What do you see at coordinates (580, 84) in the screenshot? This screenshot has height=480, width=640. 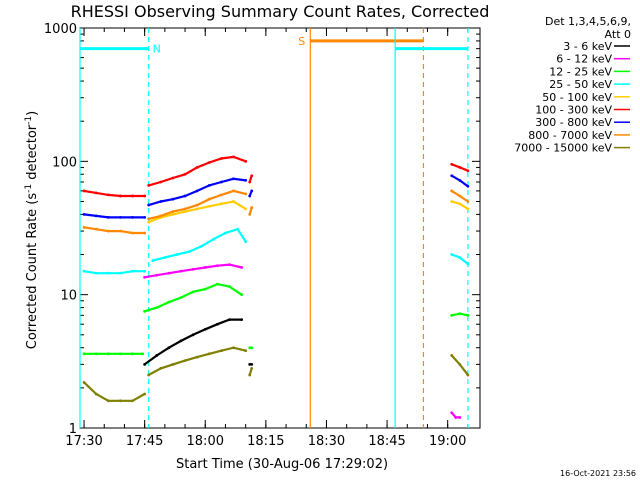 I see `legend-label: 25 - 50 keV` at bounding box center [580, 84].